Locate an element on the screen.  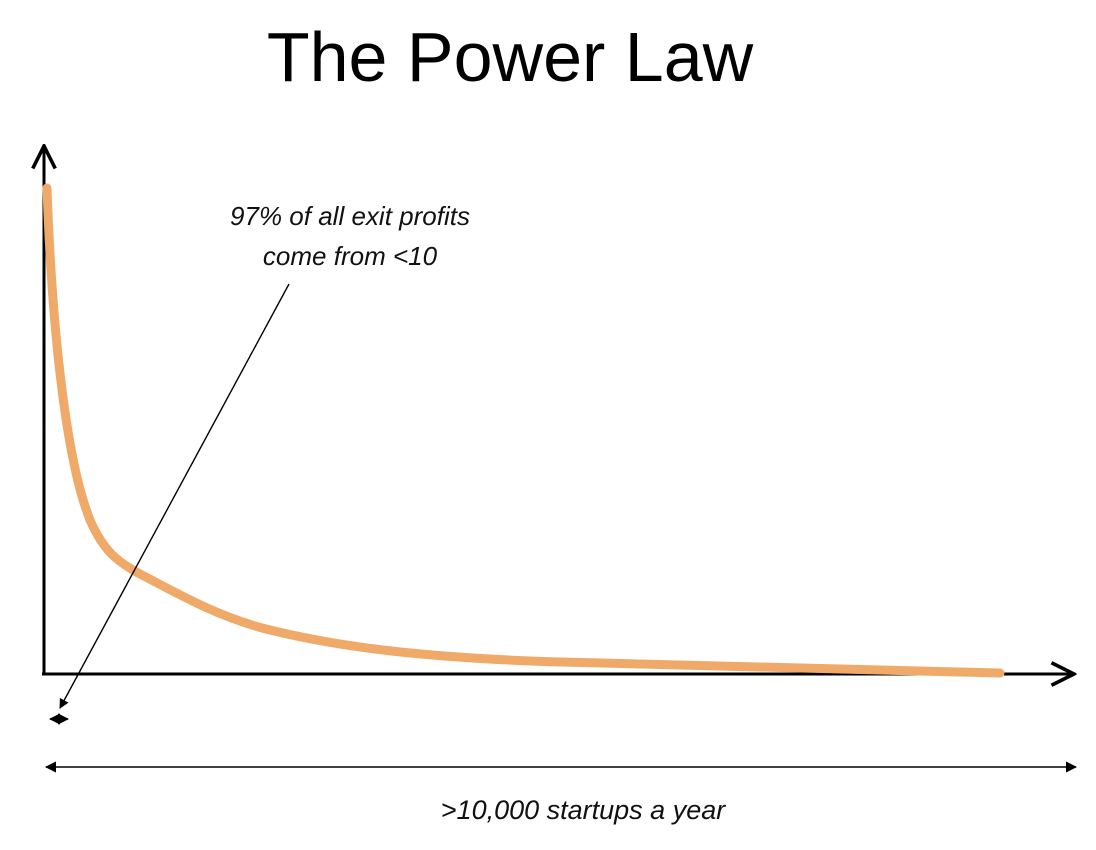
annotation-line-2: come from <10 is located at coordinates (350, 256).